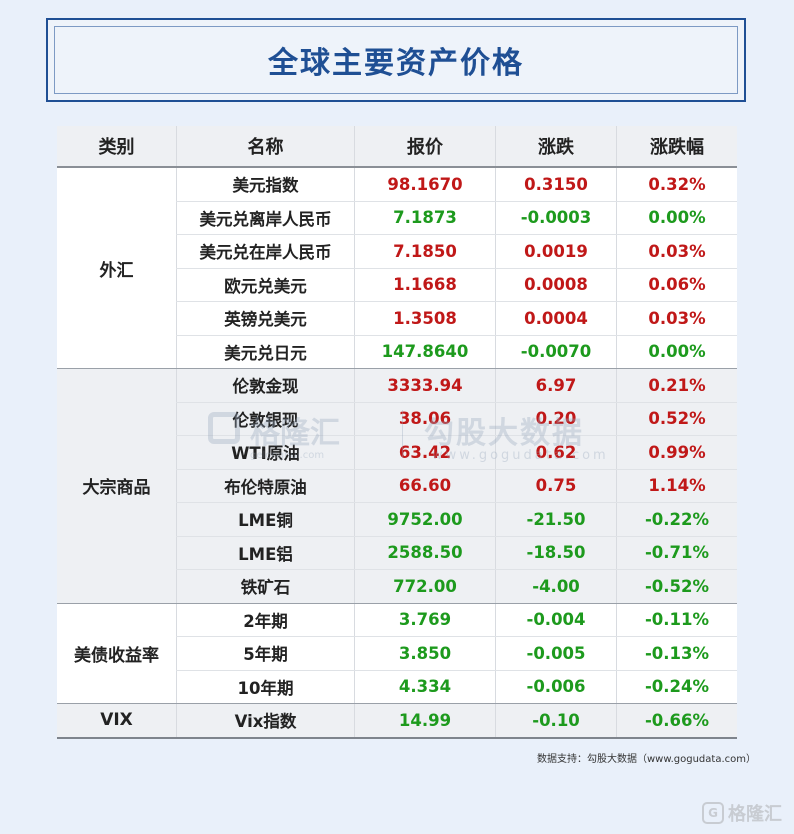 The width and height of the screenshot is (794, 834). What do you see at coordinates (265, 318) in the screenshot?
I see `name-cell: 英镑兑美元` at bounding box center [265, 318].